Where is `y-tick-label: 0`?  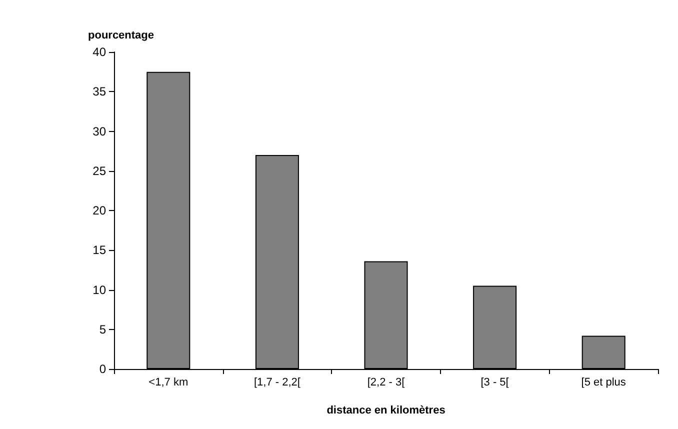 y-tick-label: 0 is located at coordinates (102, 369).